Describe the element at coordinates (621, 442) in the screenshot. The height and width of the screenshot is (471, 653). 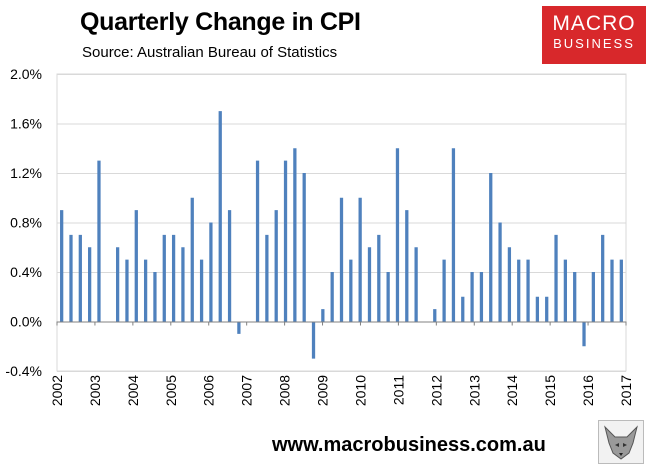
I see `fox-mascot-icon` at that location.